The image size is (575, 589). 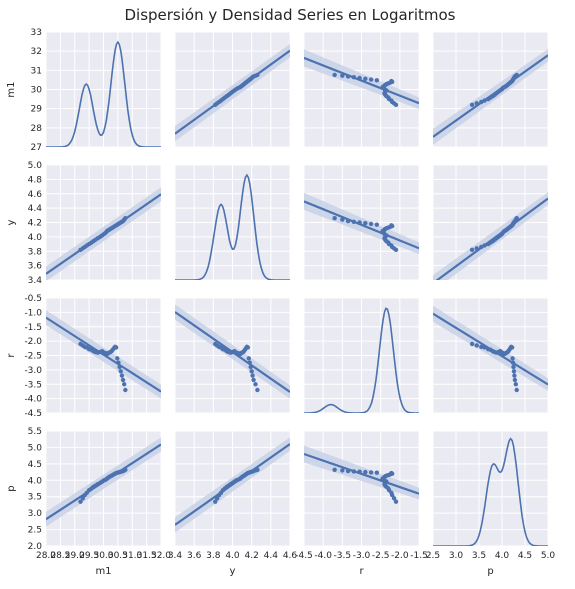 What do you see at coordinates (33, 328) in the screenshot?
I see `y-tick-label: -1.5` at bounding box center [33, 328].